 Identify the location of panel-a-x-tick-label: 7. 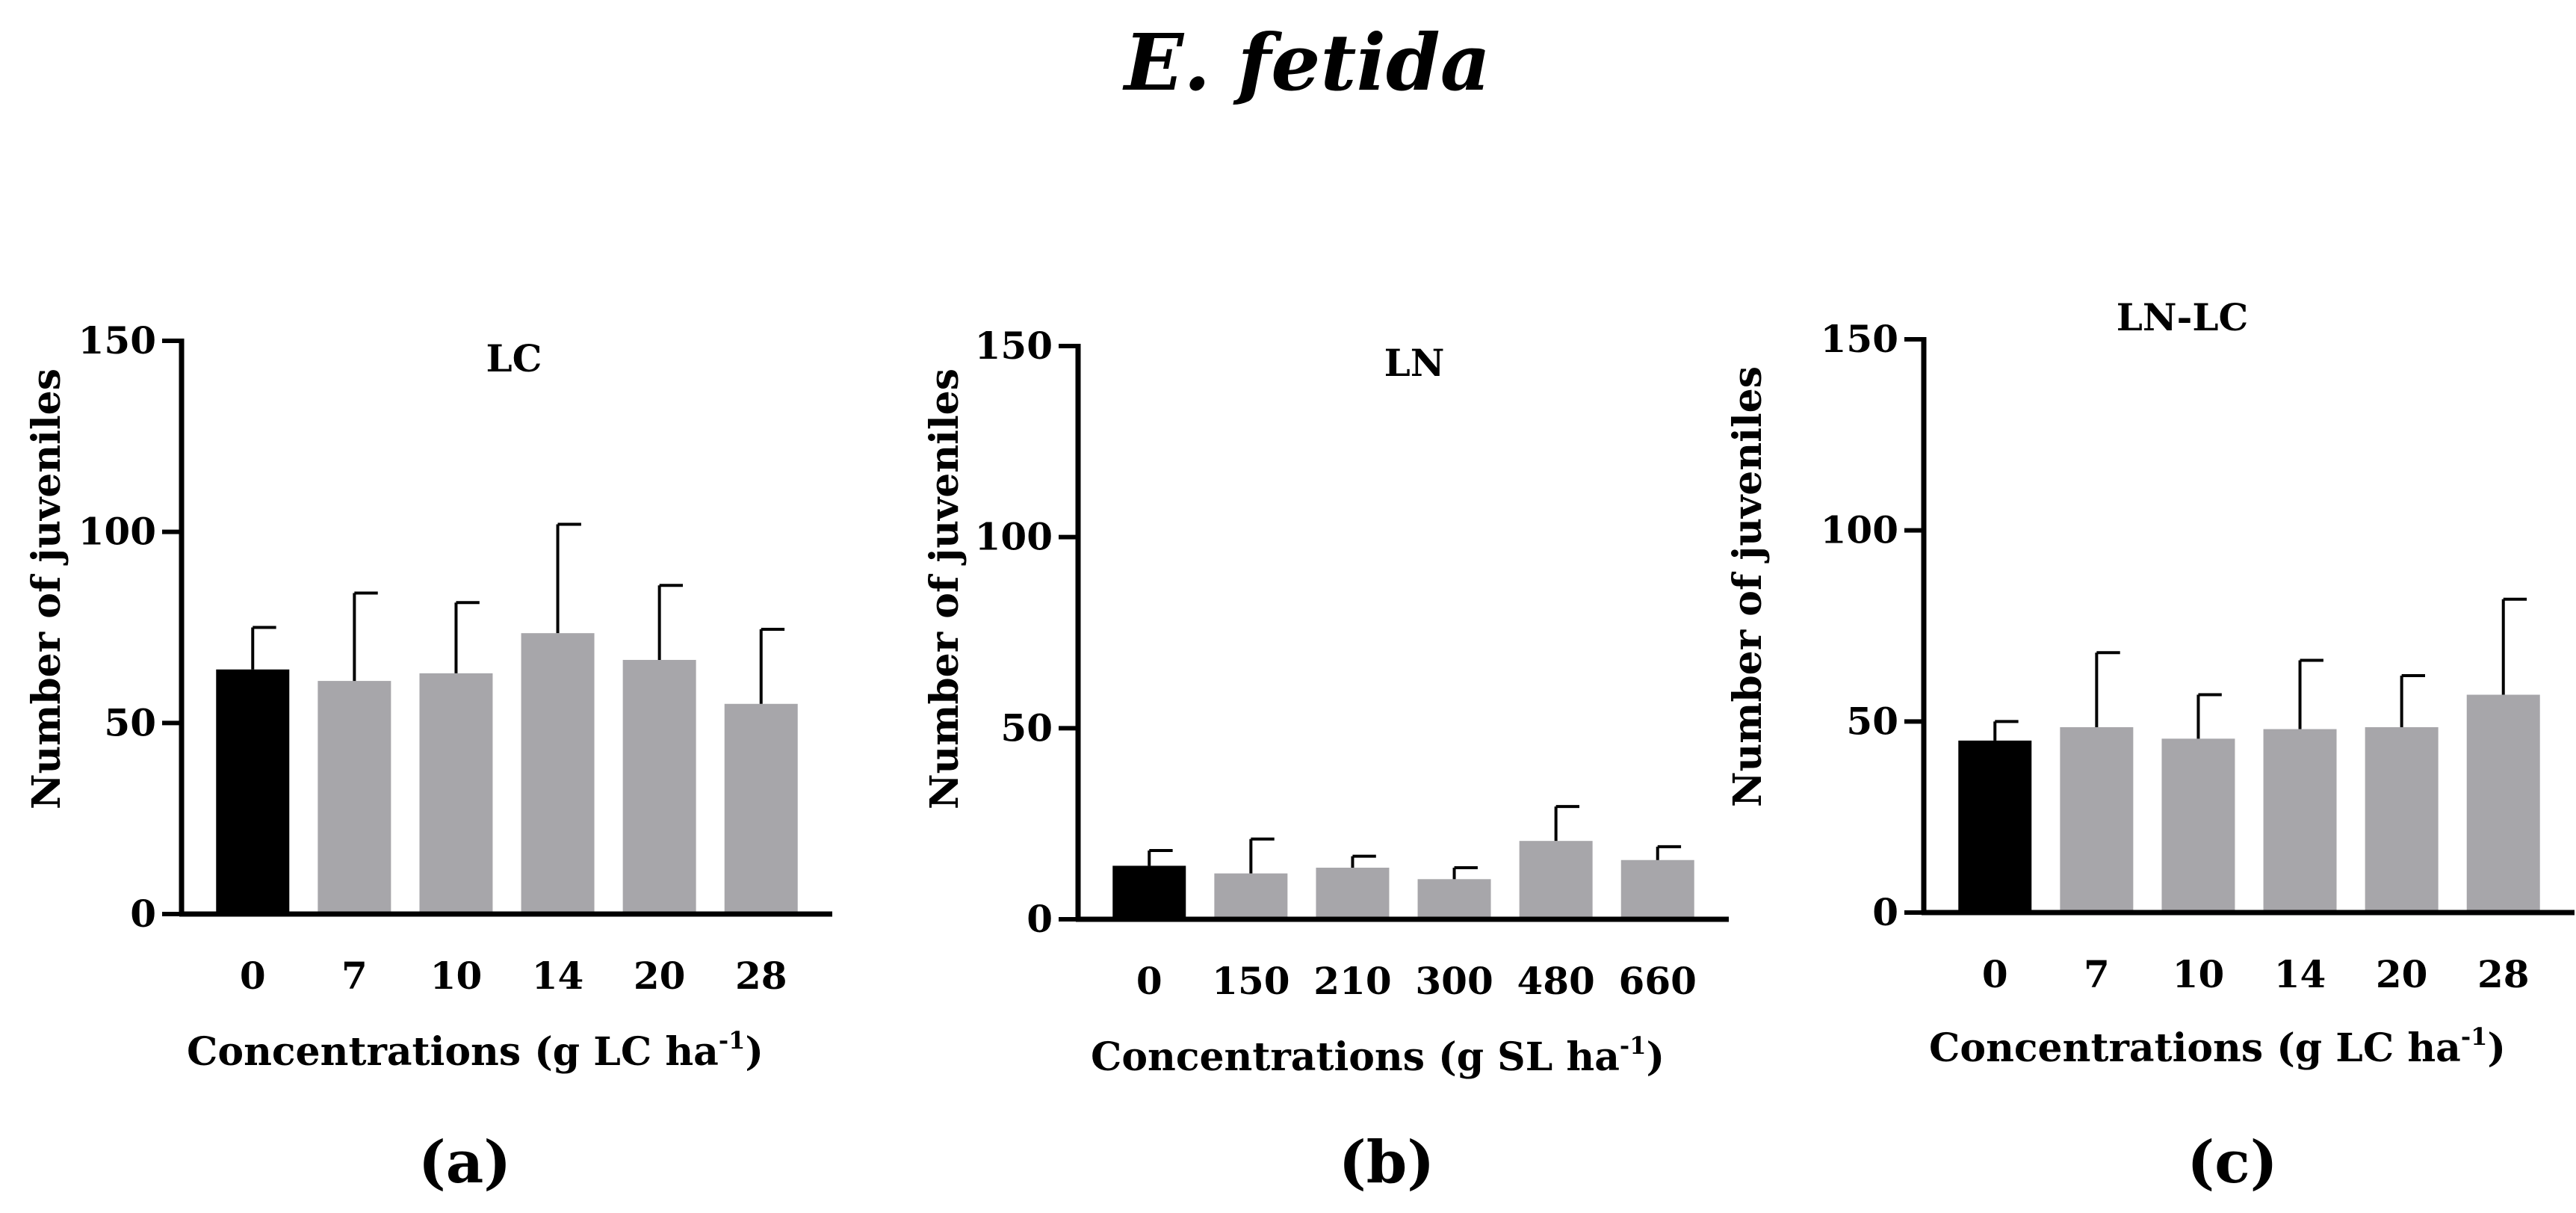
(354, 976).